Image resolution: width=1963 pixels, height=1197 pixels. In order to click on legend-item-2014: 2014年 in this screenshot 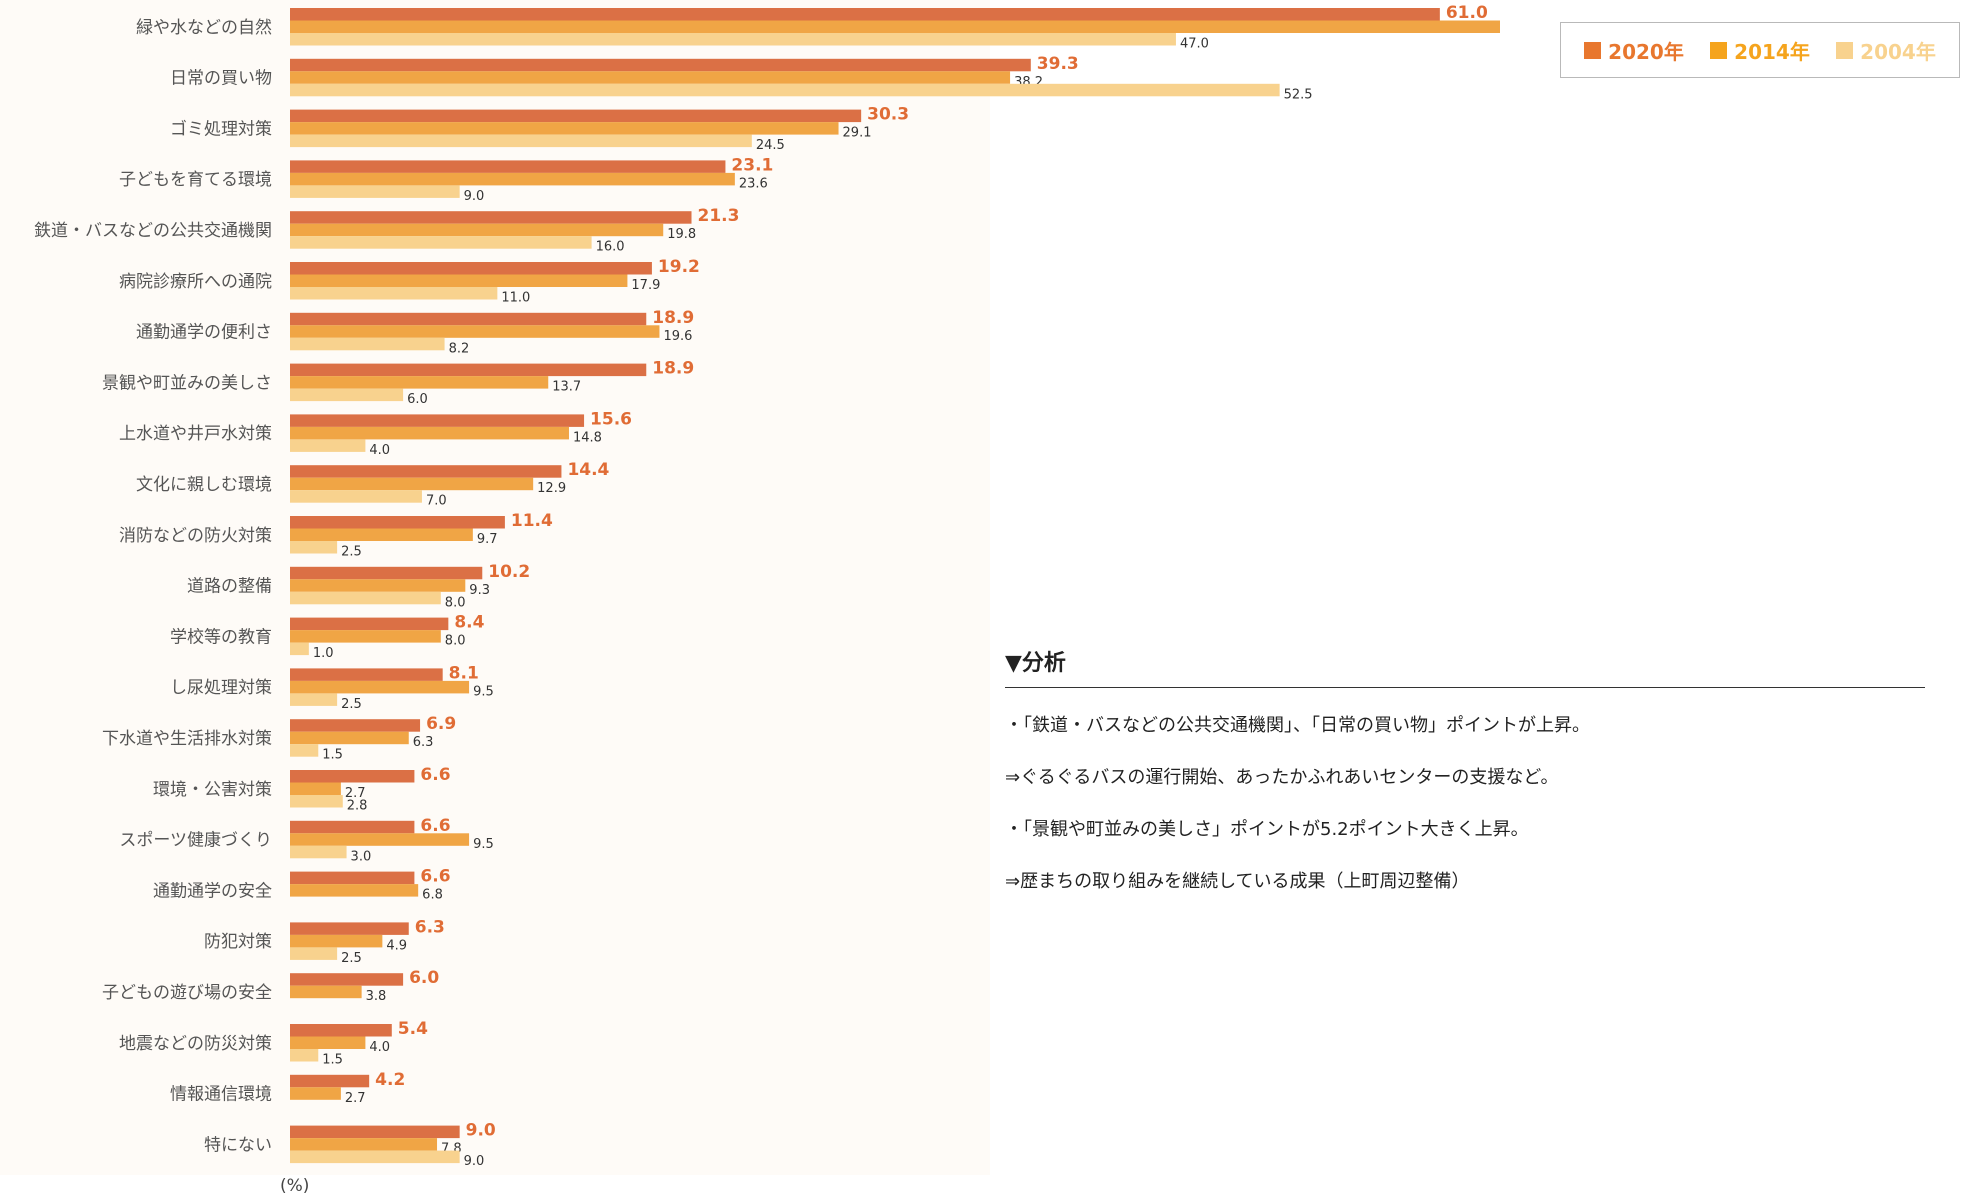, I will do `click(1760, 50)`.